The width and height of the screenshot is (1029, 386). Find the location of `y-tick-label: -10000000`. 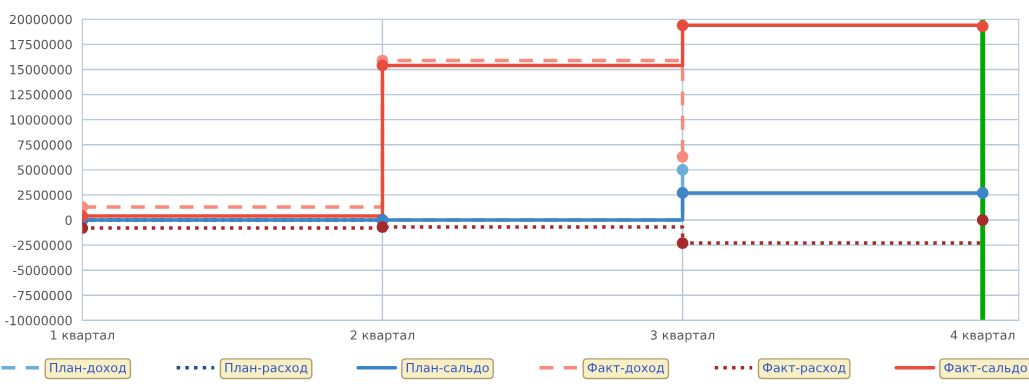

y-tick-label: -10000000 is located at coordinates (38, 320).